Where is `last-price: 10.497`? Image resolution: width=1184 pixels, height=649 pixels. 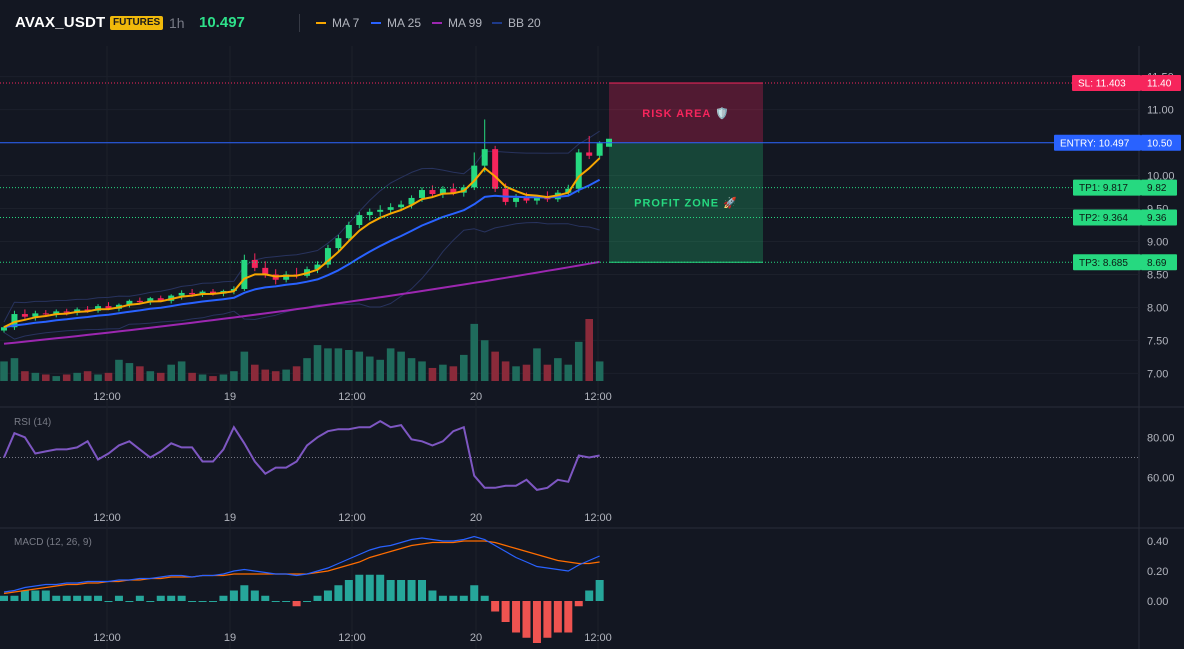
last-price: 10.497 is located at coordinates (222, 22).